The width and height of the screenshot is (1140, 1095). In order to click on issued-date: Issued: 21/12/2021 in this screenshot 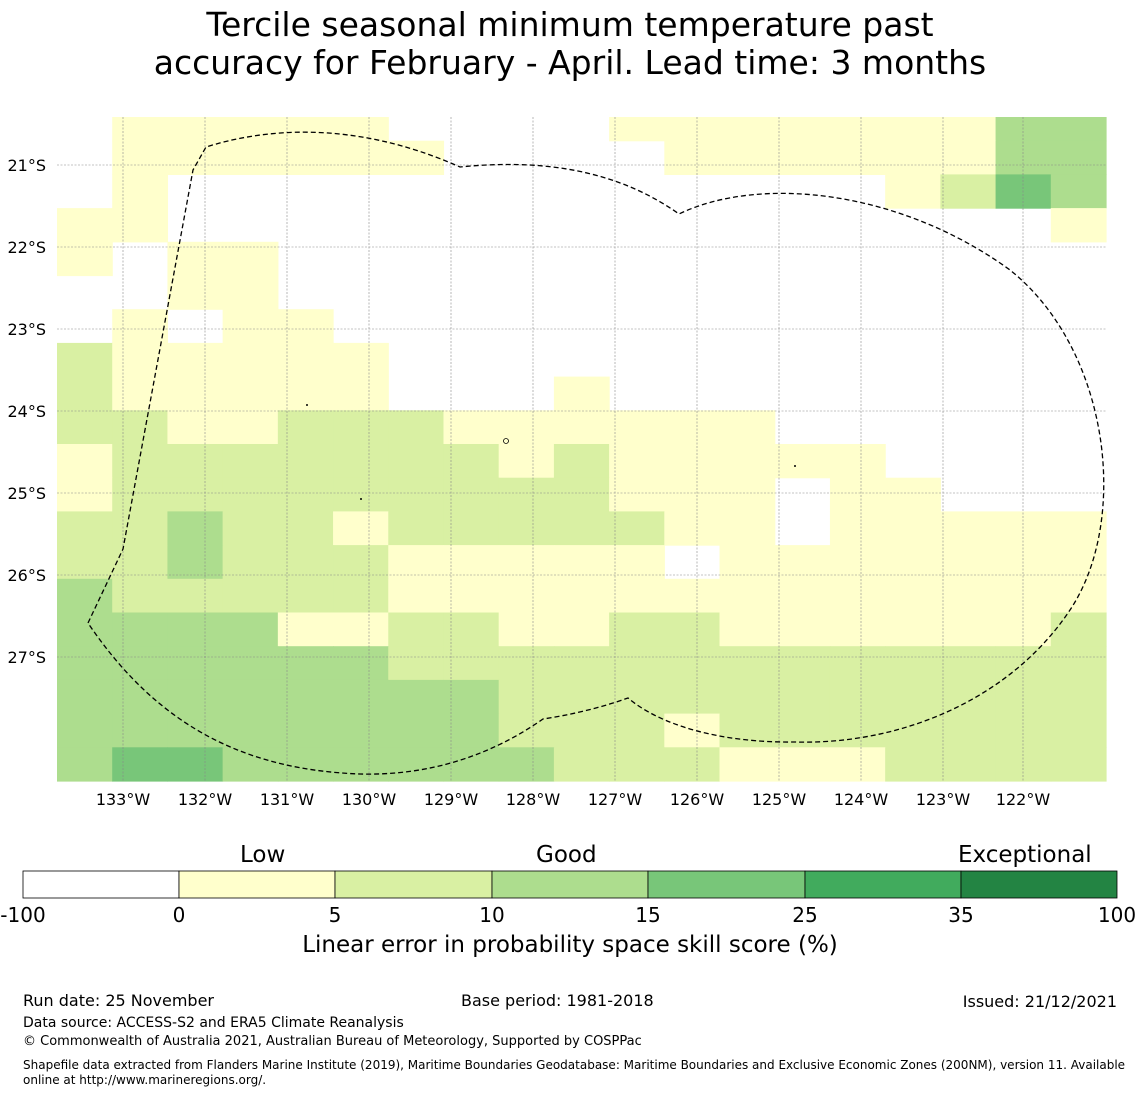, I will do `click(1039, 1001)`.